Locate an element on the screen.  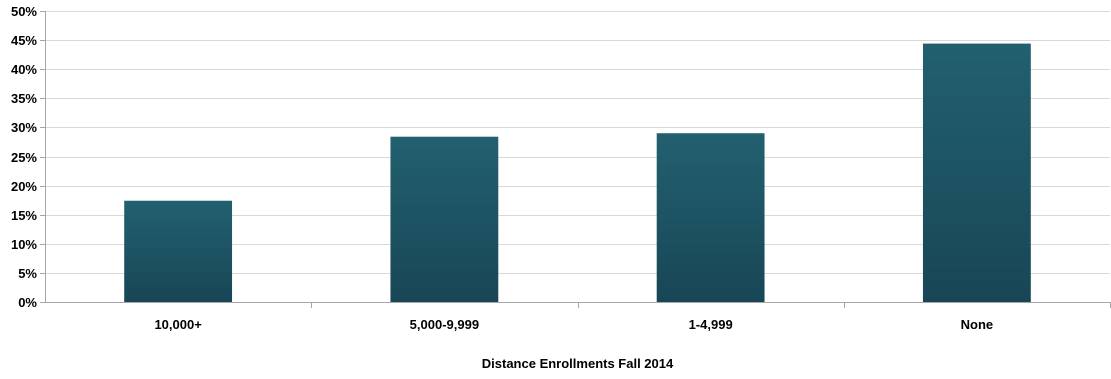
y-tick-label: 25% is located at coordinates (24, 157).